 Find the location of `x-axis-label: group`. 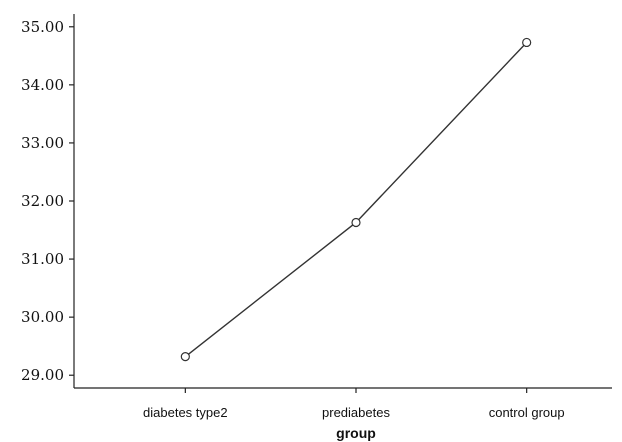

x-axis-label: group is located at coordinates (356, 433).